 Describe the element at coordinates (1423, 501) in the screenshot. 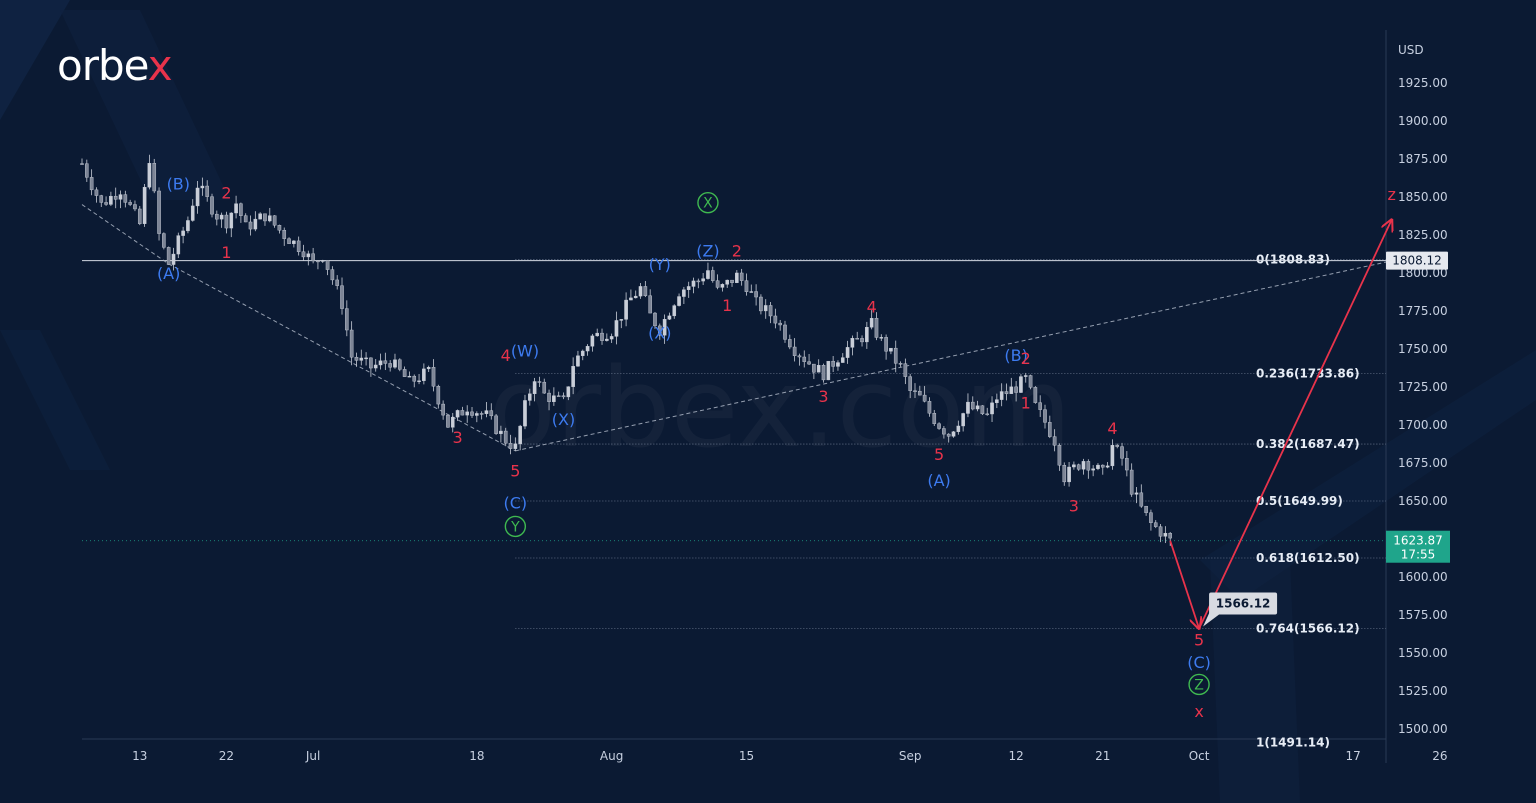

I see `y-tick-label: 1650.00` at that location.